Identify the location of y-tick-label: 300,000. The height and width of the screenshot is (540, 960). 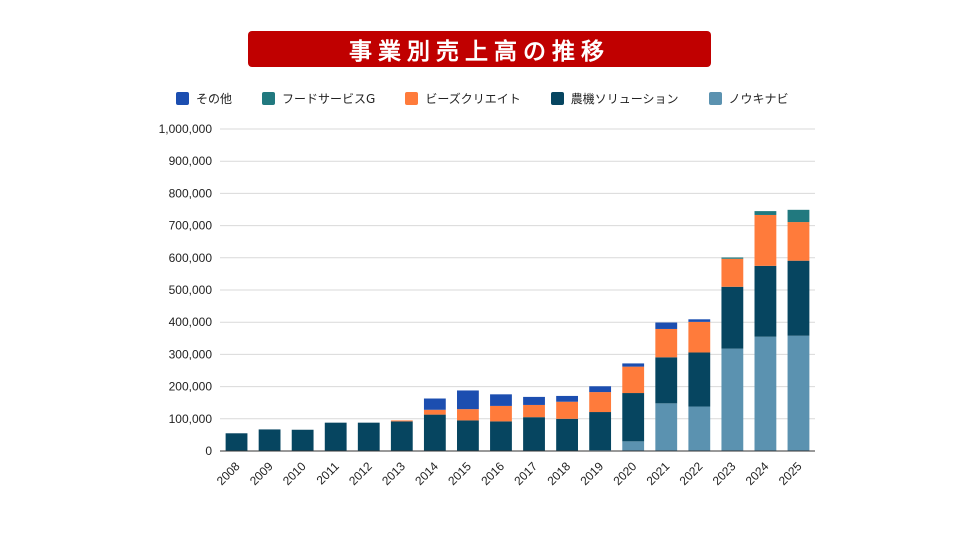
(191, 354).